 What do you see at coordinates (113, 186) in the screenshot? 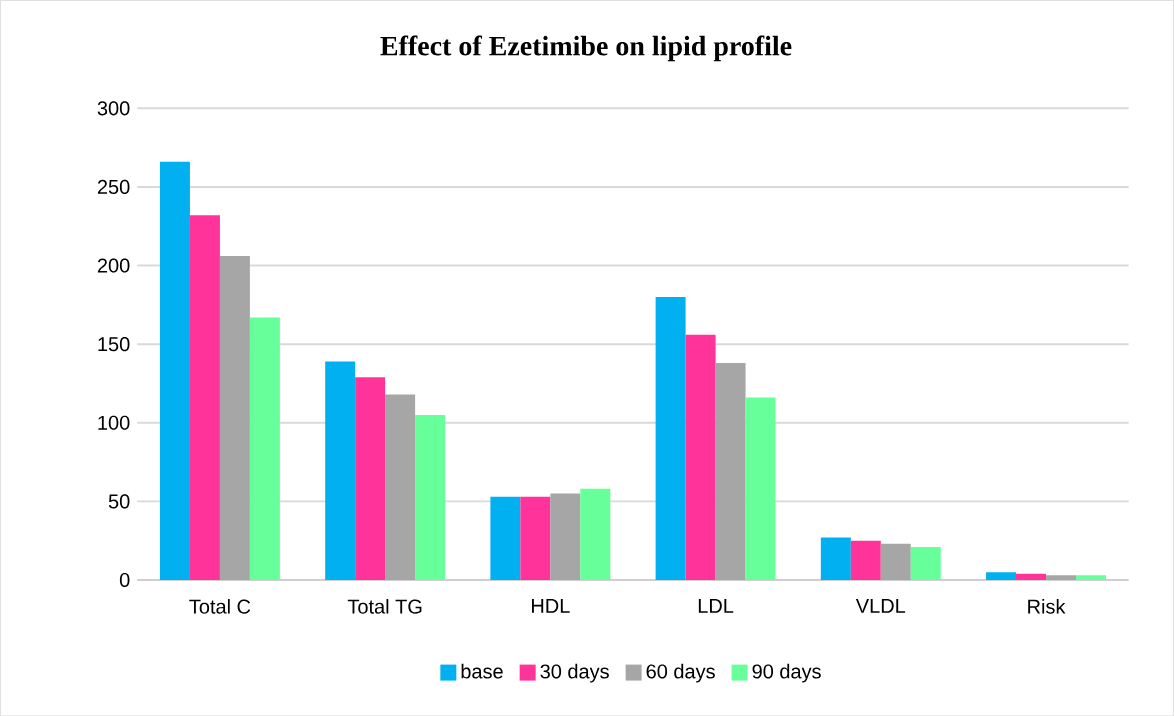
I see `y-tick-label: 250` at bounding box center [113, 186].